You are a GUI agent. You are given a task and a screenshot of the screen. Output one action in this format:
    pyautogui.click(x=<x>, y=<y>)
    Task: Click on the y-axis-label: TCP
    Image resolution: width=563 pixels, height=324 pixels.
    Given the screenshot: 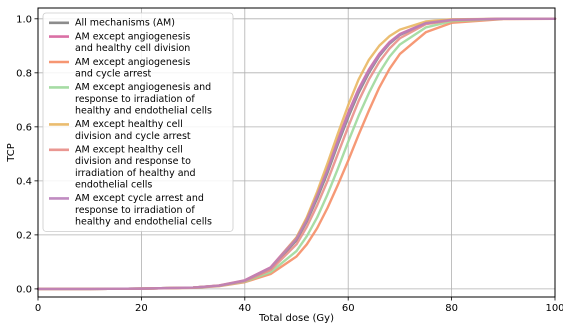 What is the action you would take?
    pyautogui.click(x=11, y=153)
    